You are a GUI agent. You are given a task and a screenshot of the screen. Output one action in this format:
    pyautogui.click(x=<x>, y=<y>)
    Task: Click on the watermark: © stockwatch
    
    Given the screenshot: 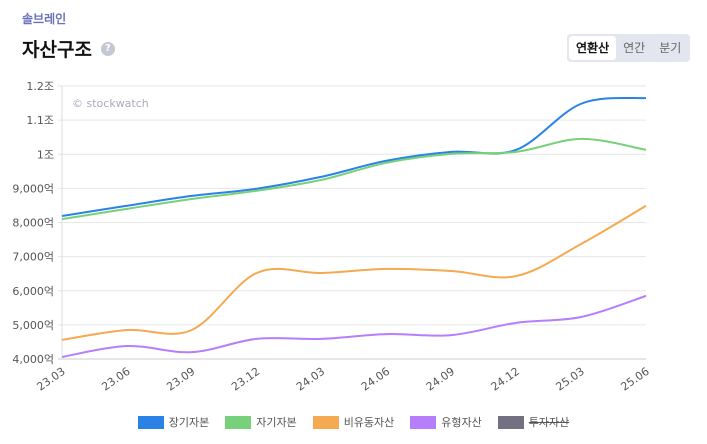 What is the action you would take?
    pyautogui.click(x=110, y=103)
    